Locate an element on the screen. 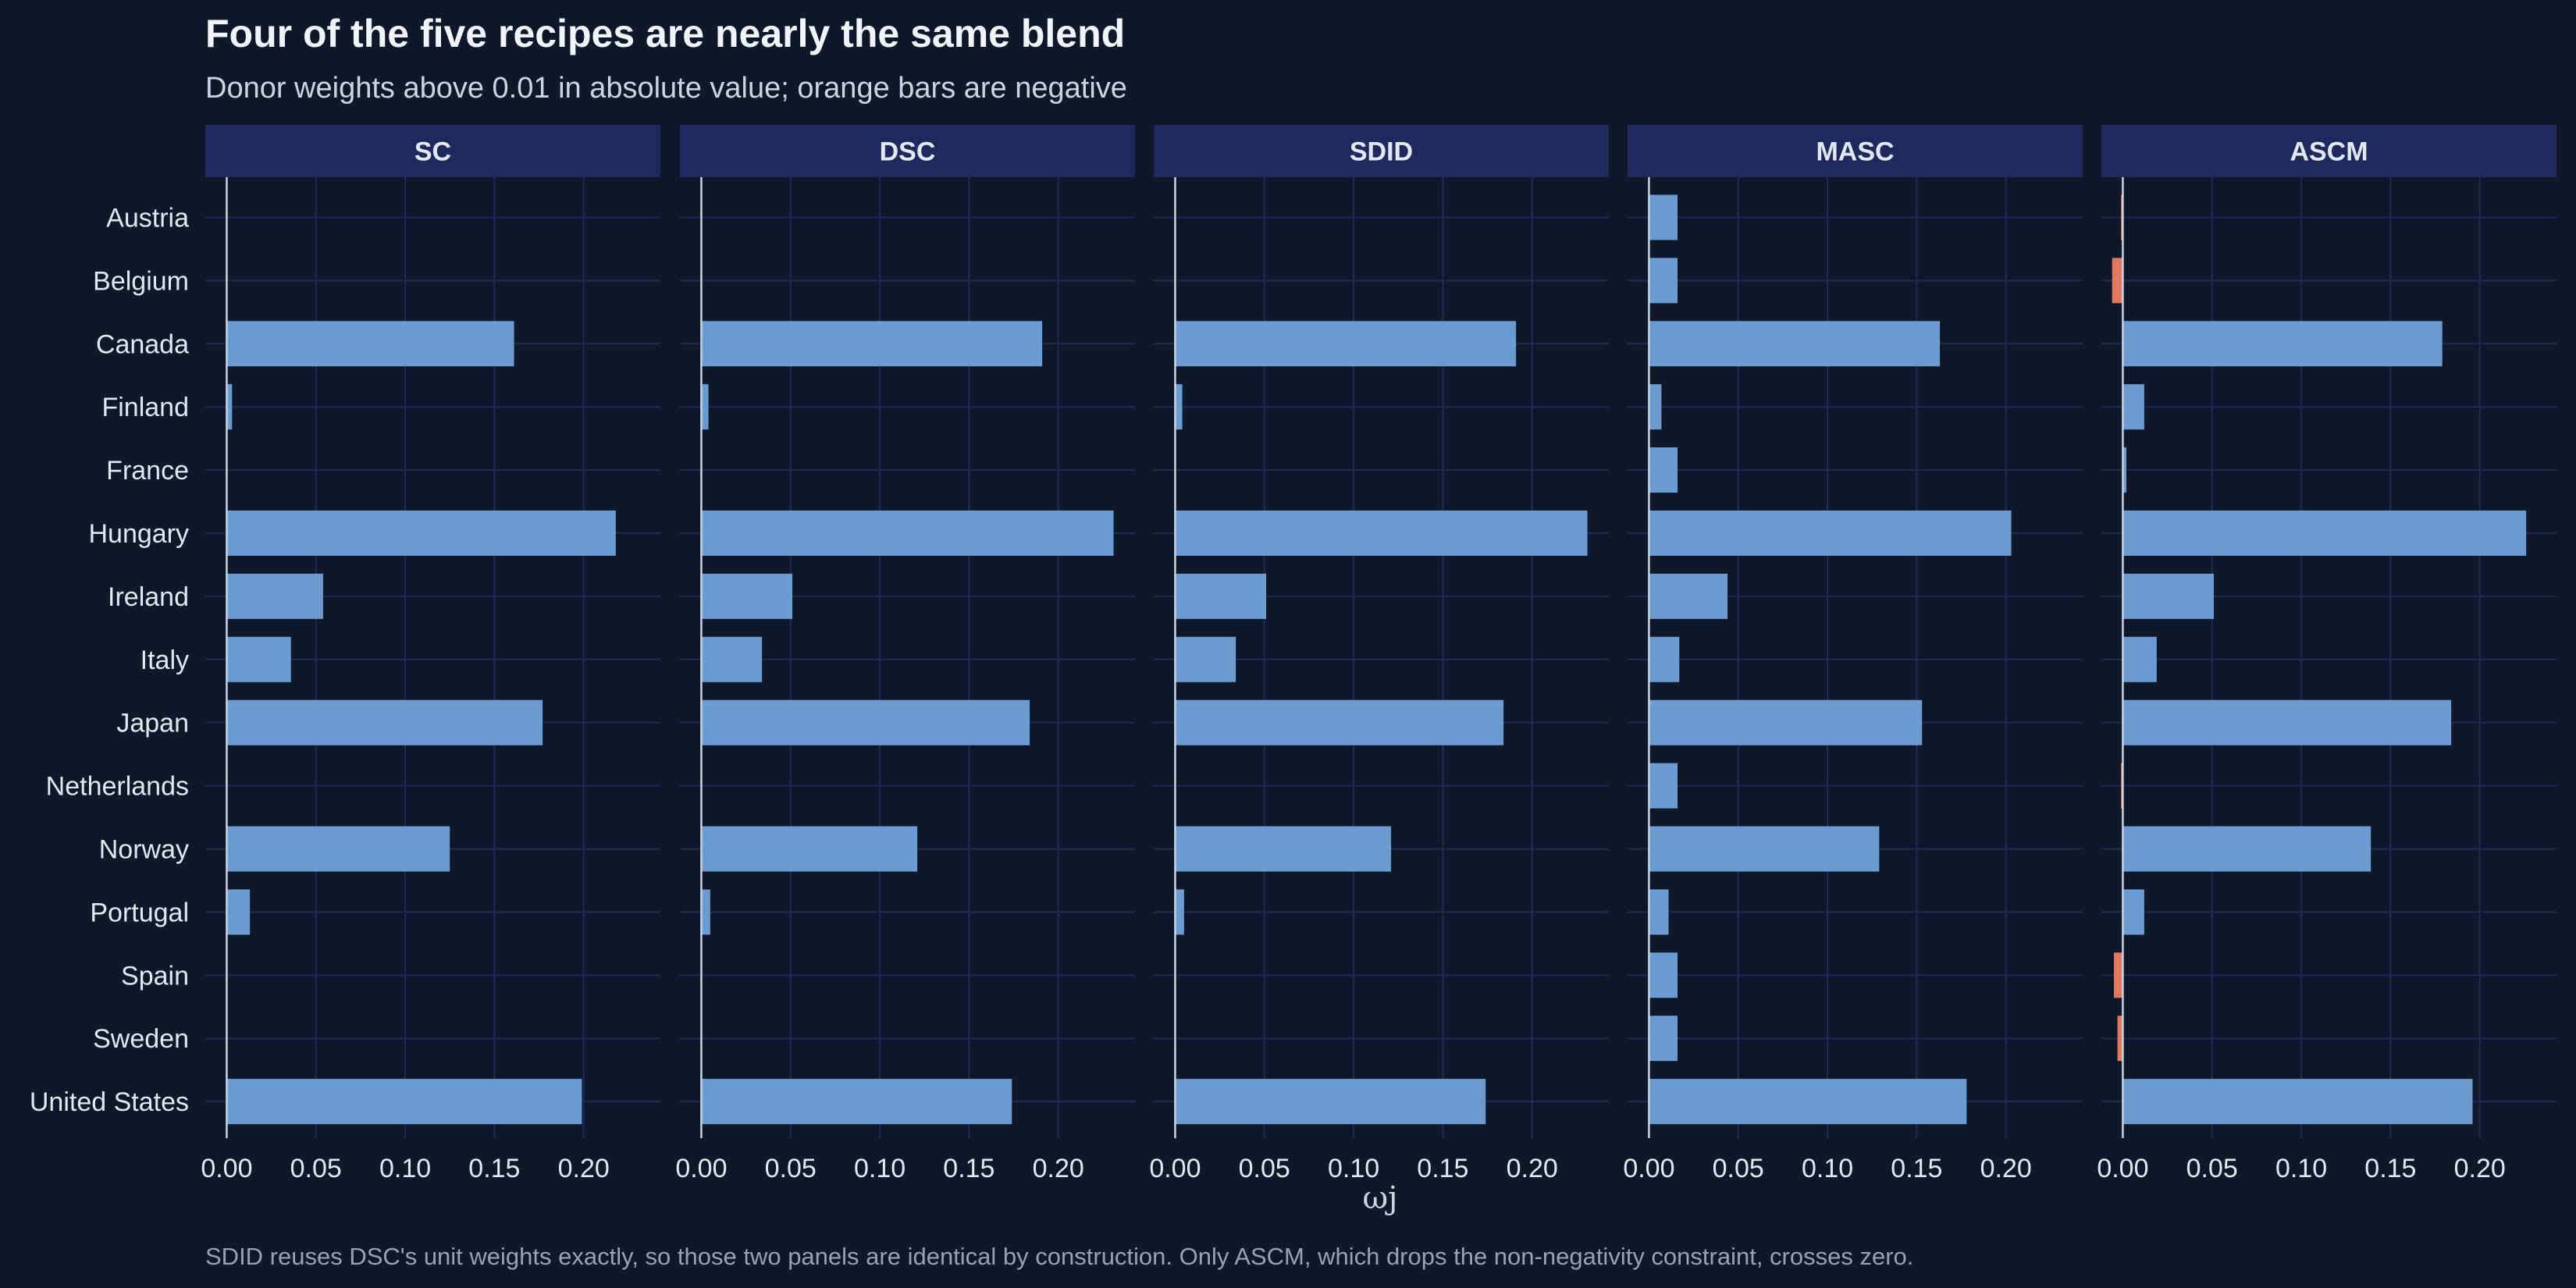  y-tick-label: Italy is located at coordinates (165, 660).